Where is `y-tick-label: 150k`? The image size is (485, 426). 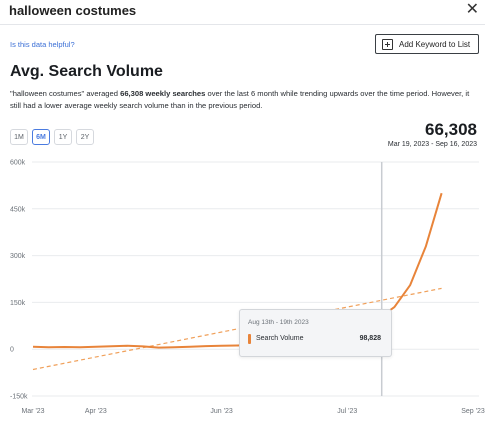 y-tick-label: 150k is located at coordinates (18, 303).